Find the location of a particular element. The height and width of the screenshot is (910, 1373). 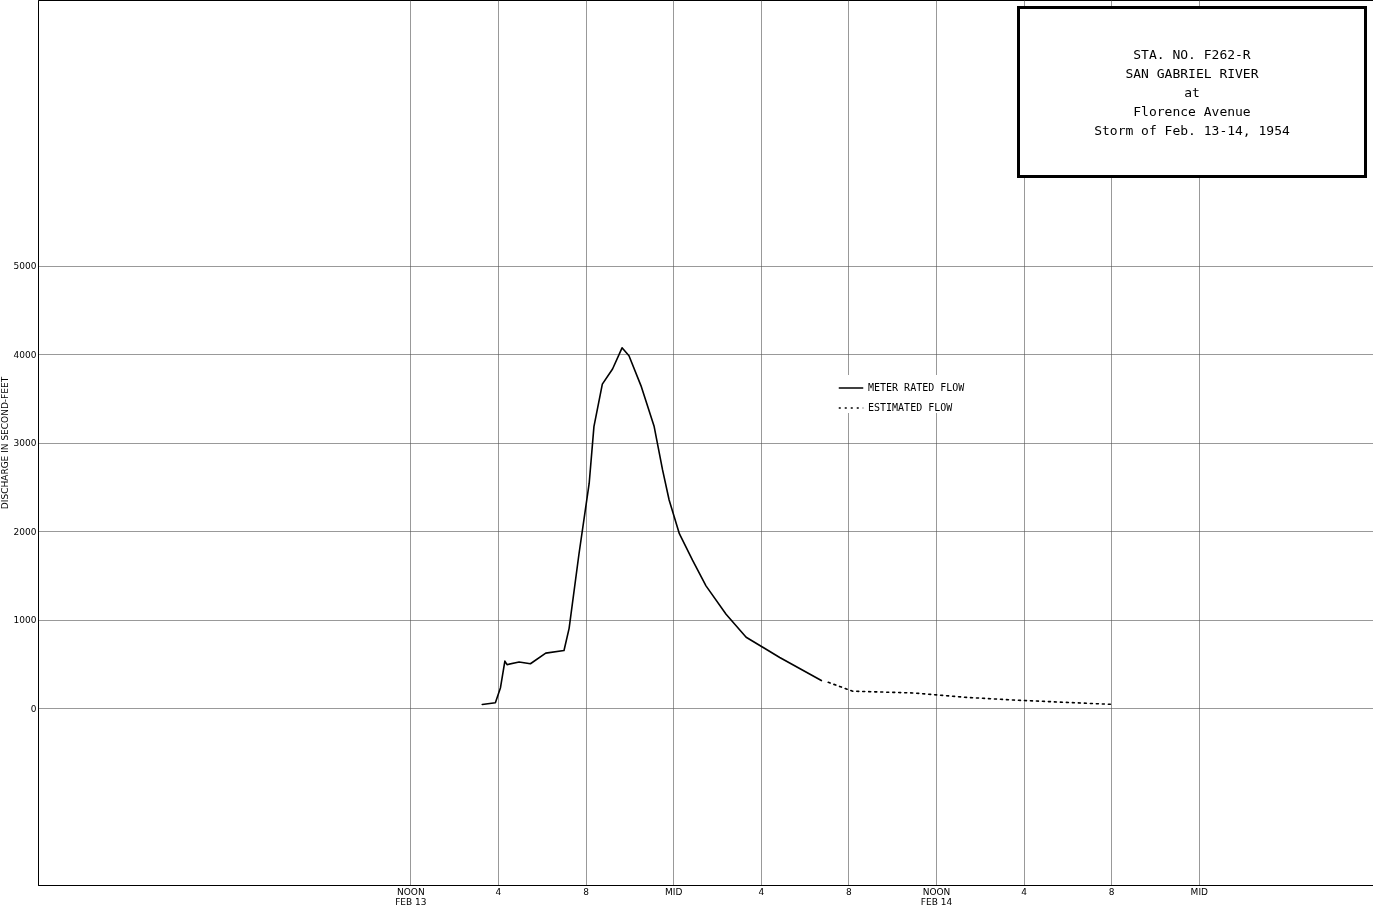

y-tick-label: 1000 is located at coordinates (25, 620).